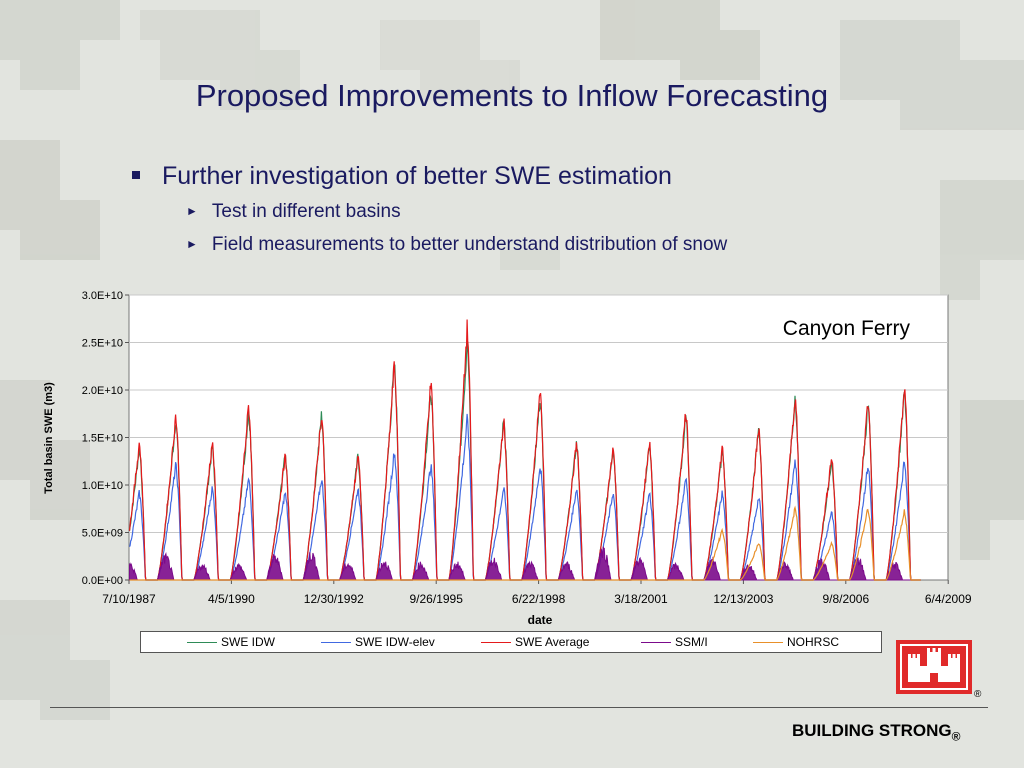 This screenshot has height=768, width=1024. What do you see at coordinates (525, 543) in the screenshot?
I see `series-nohrsc` at bounding box center [525, 543].